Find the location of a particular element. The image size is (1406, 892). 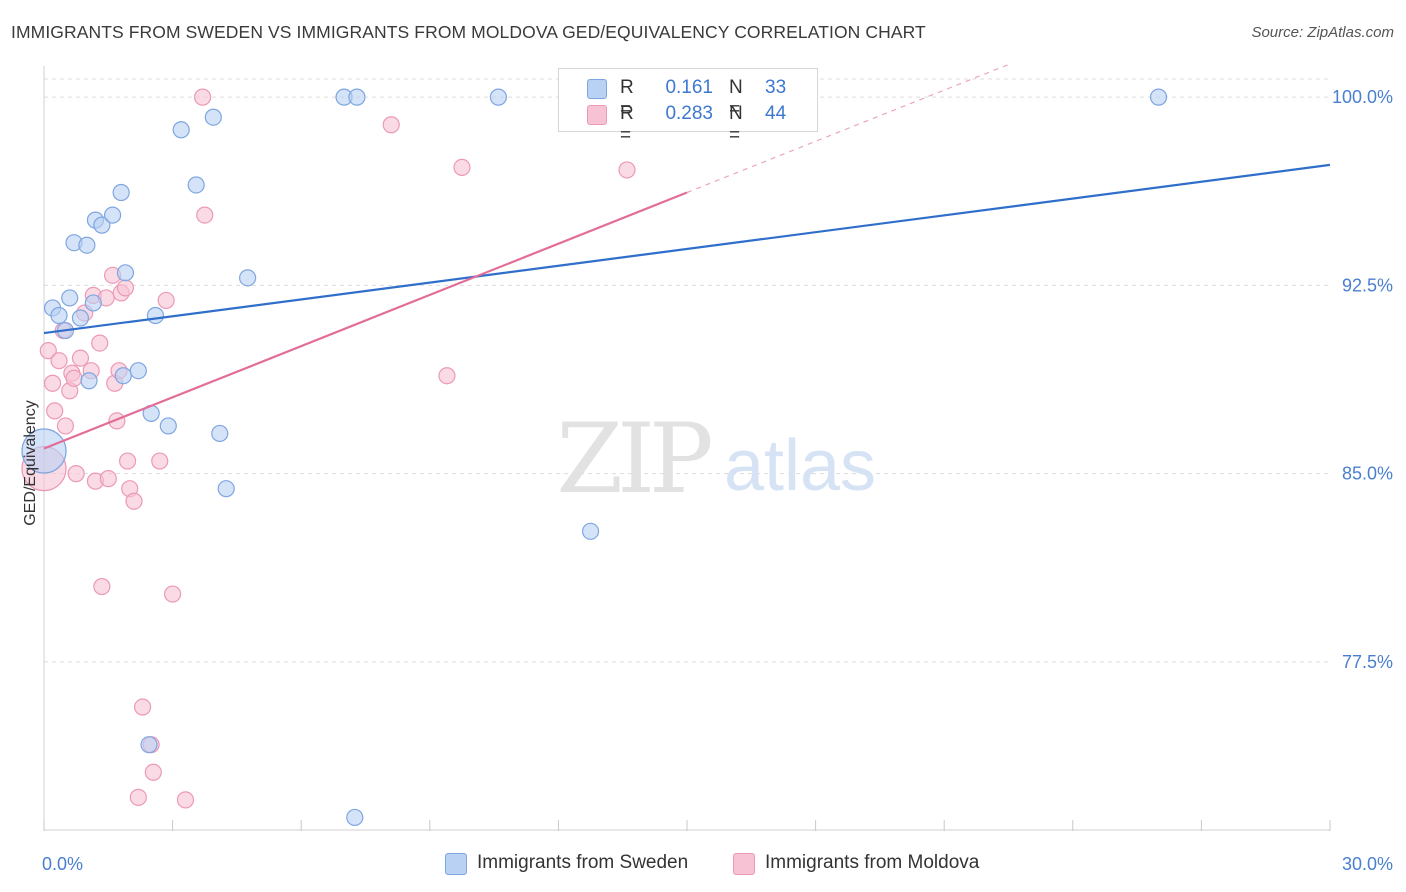

bottom-sweden-swatch is located at coordinates (456, 864).